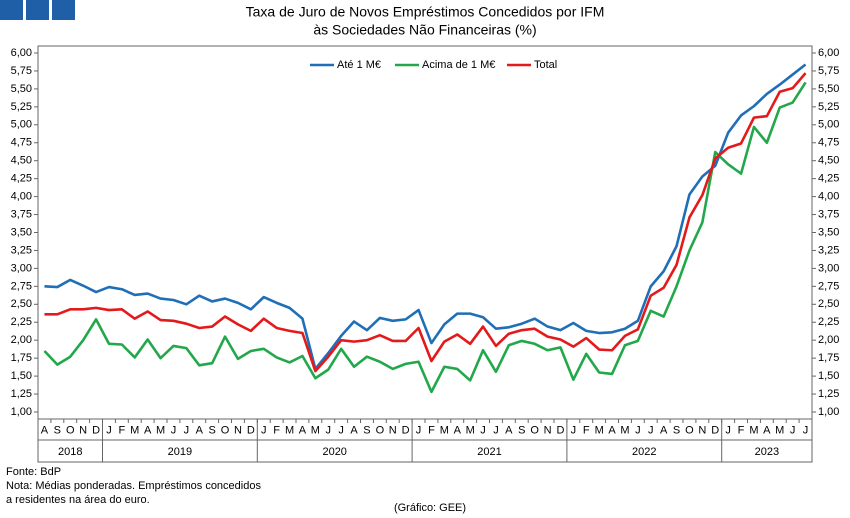 The height and width of the screenshot is (518, 850). Describe the element at coordinates (828, 394) in the screenshot. I see `y2-tick-label: 1,25` at that location.